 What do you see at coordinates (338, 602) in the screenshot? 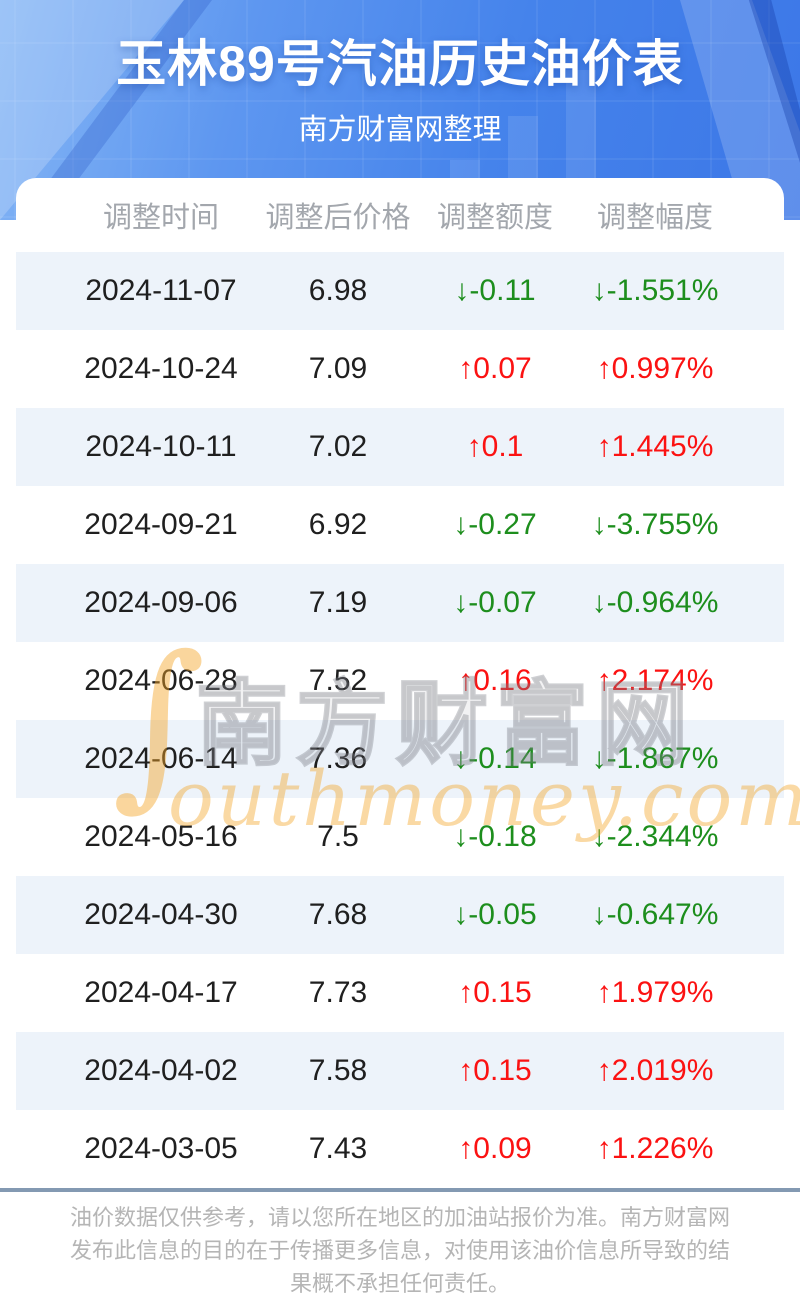
I see `cell-price: 7.19` at bounding box center [338, 602].